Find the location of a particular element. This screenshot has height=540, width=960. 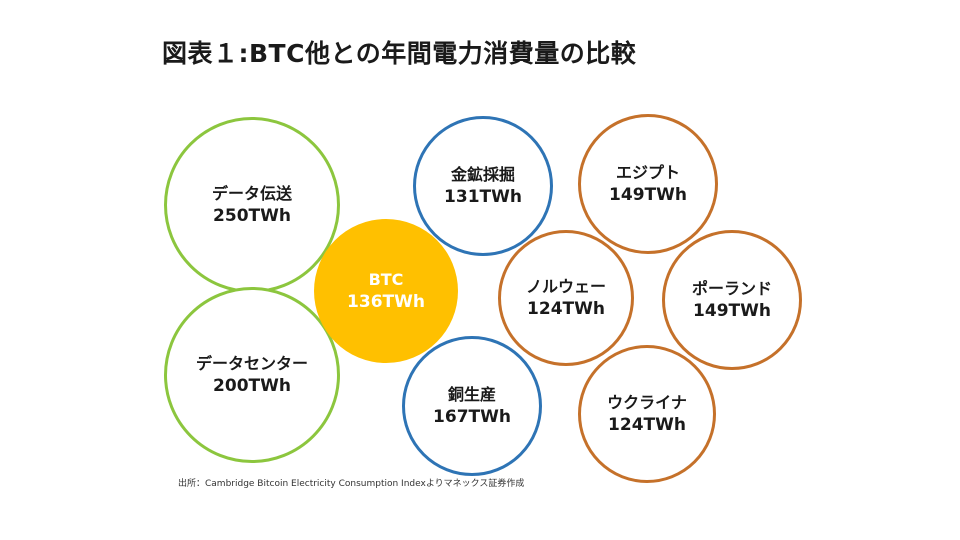

bubble-egypt: エジプト 149TWh is located at coordinates (648, 184).